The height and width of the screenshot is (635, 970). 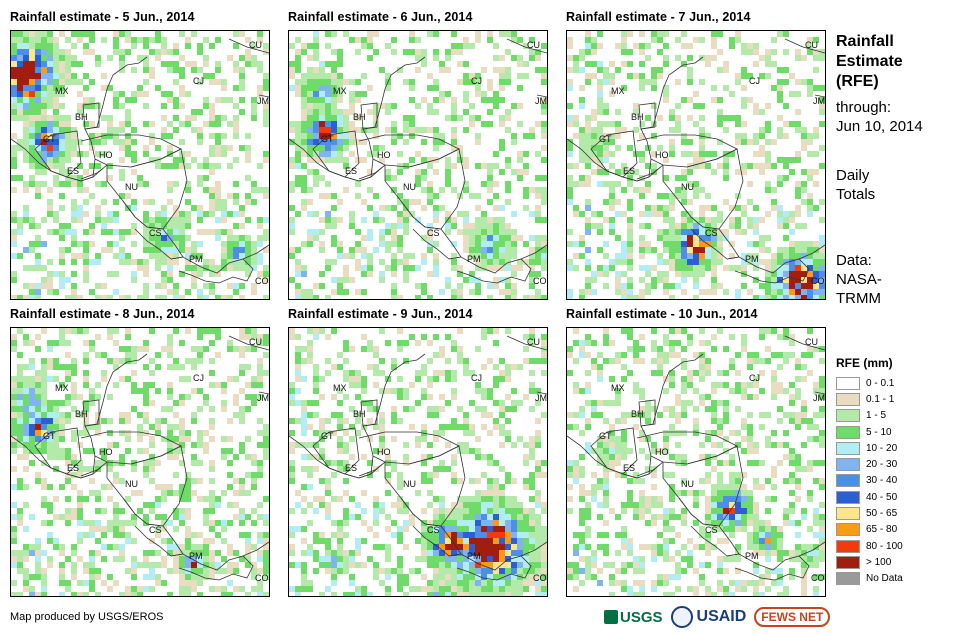 I want to click on country-borders, so click(x=140, y=458).